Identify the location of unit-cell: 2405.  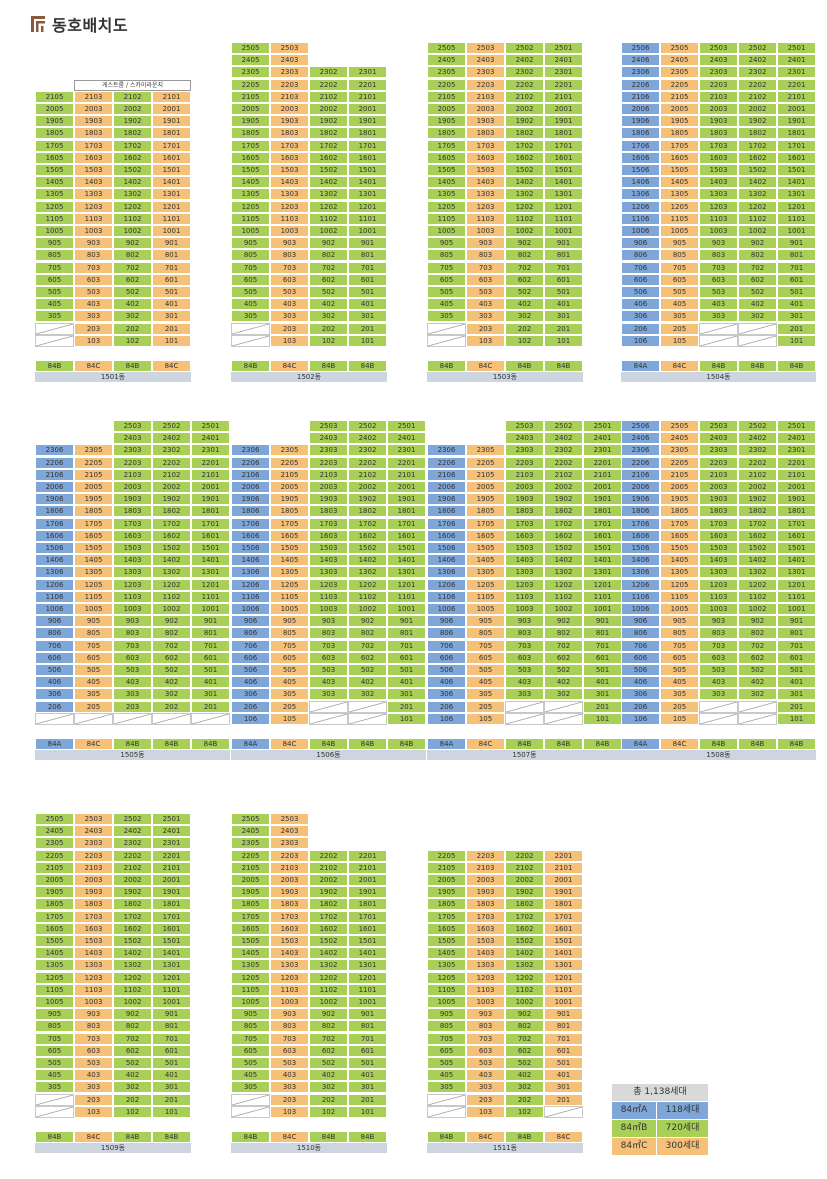
(250, 831).